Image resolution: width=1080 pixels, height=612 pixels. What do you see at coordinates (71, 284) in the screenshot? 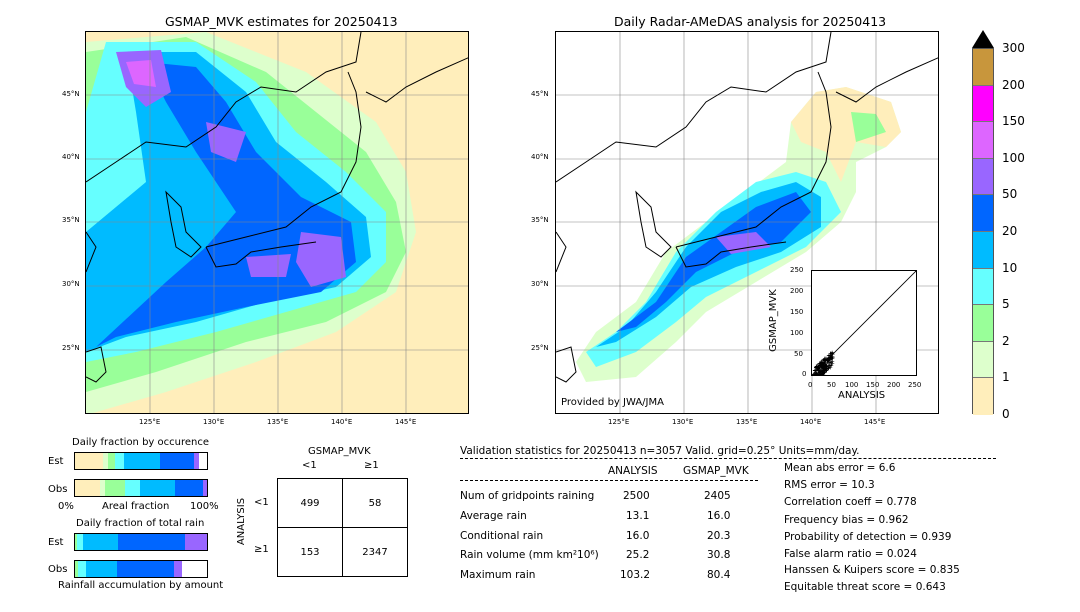
I see `left-lat-label: 30°N` at bounding box center [71, 284].